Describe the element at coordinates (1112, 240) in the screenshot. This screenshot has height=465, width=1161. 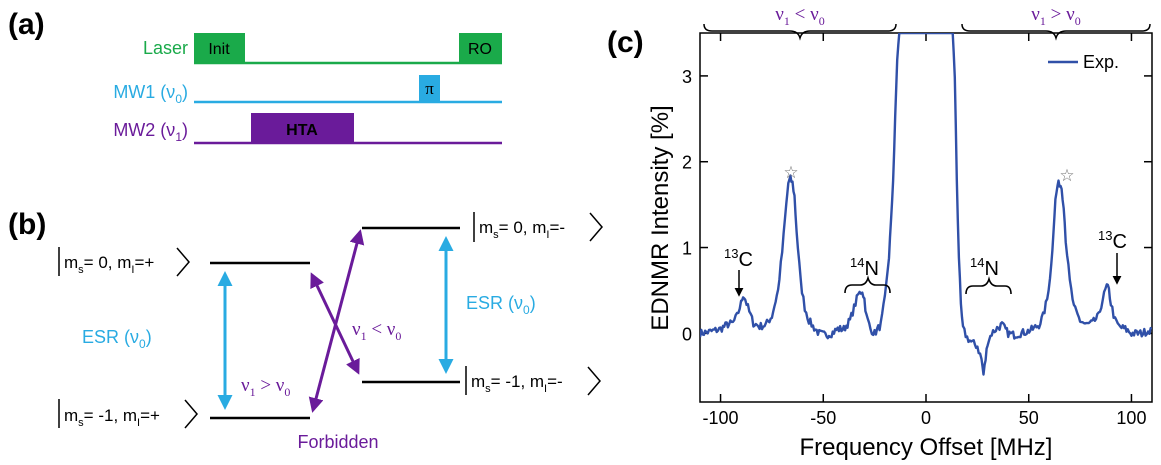
I see `c13-label-right: 13C` at that location.